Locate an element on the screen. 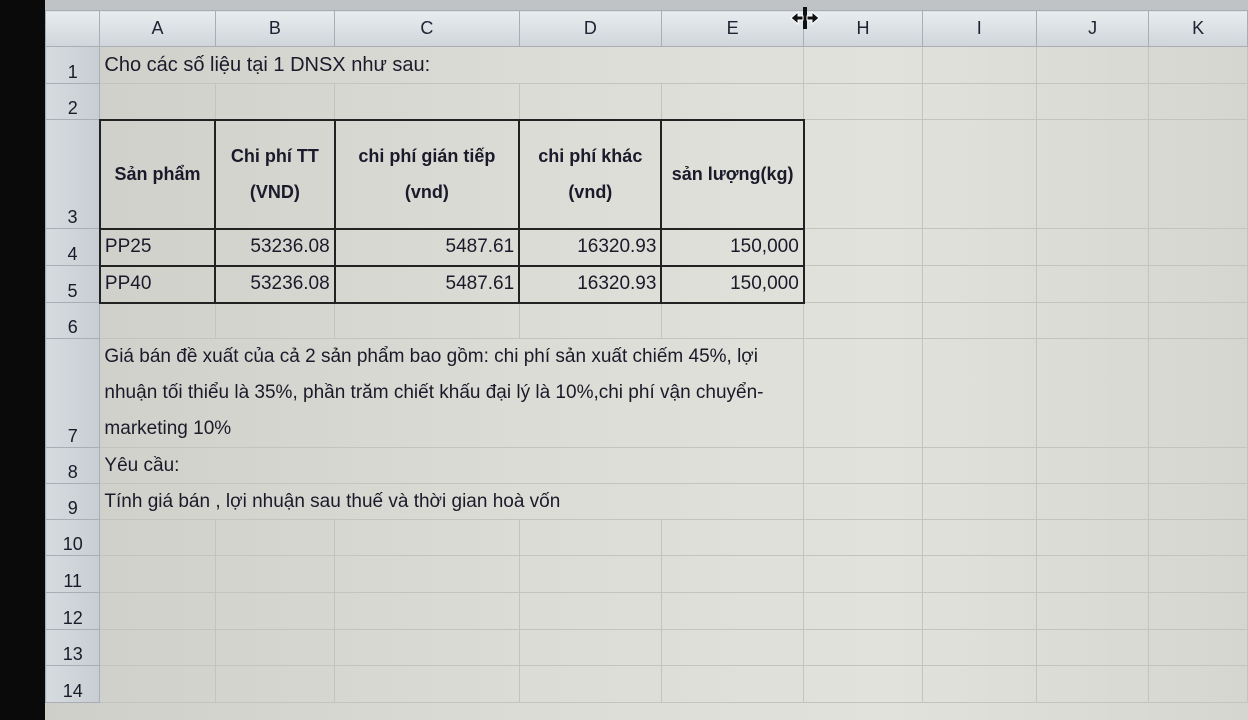  column-header: I is located at coordinates (979, 28).